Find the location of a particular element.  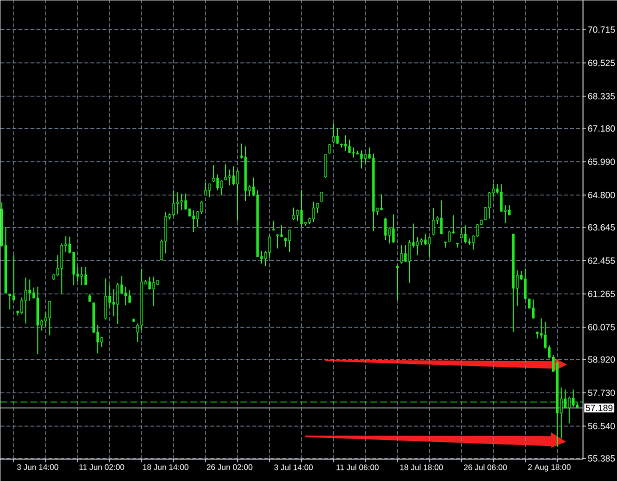

y-tick-label: 67.180 is located at coordinates (601, 128).